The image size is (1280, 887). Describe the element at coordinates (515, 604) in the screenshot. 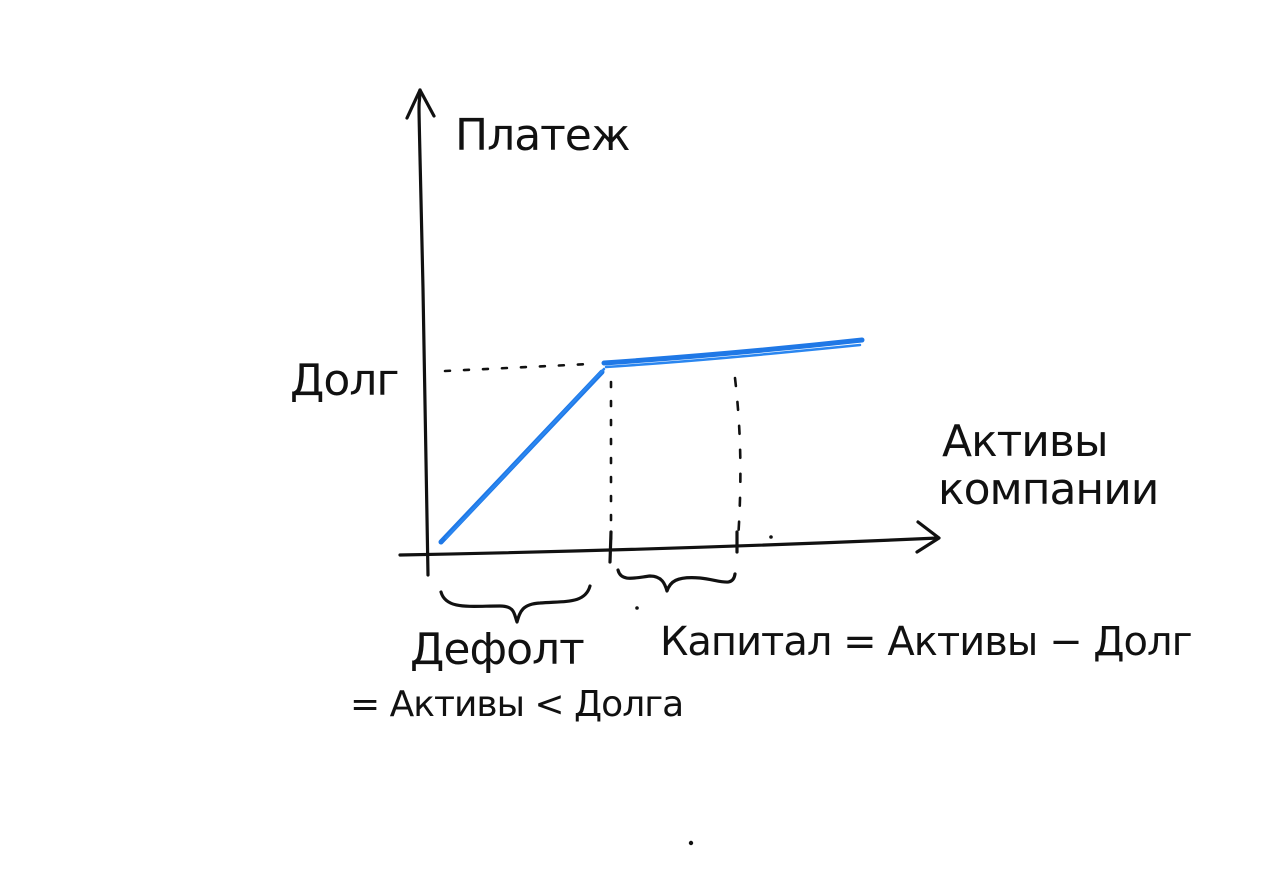

I see `default-region-brace` at that location.